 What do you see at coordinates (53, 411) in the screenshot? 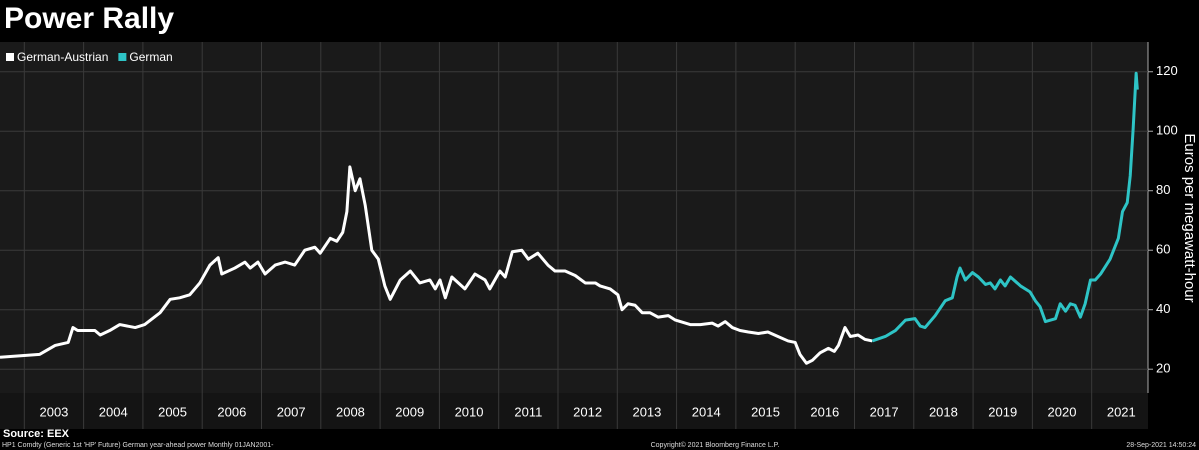
I see `x-tick-label: 2003` at bounding box center [53, 411].